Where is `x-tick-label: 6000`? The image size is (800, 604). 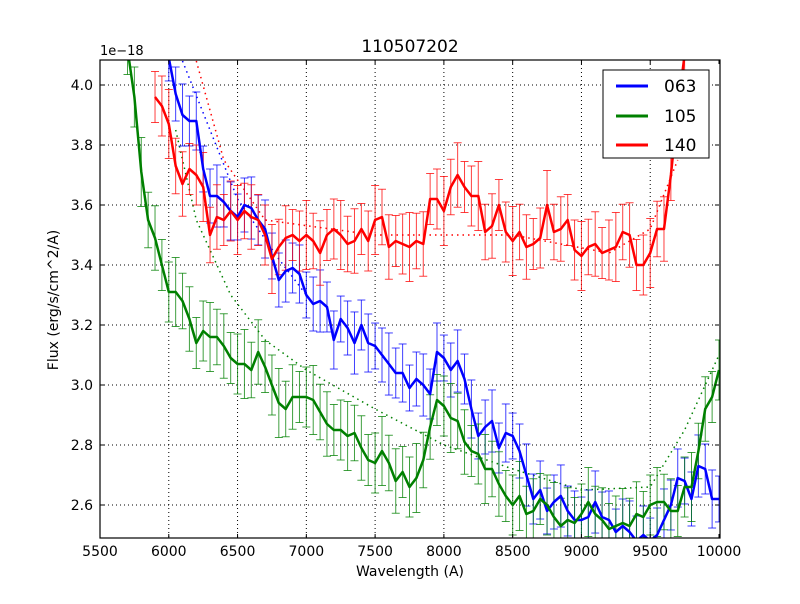
x-tick-label: 6000 is located at coordinates (169, 552).